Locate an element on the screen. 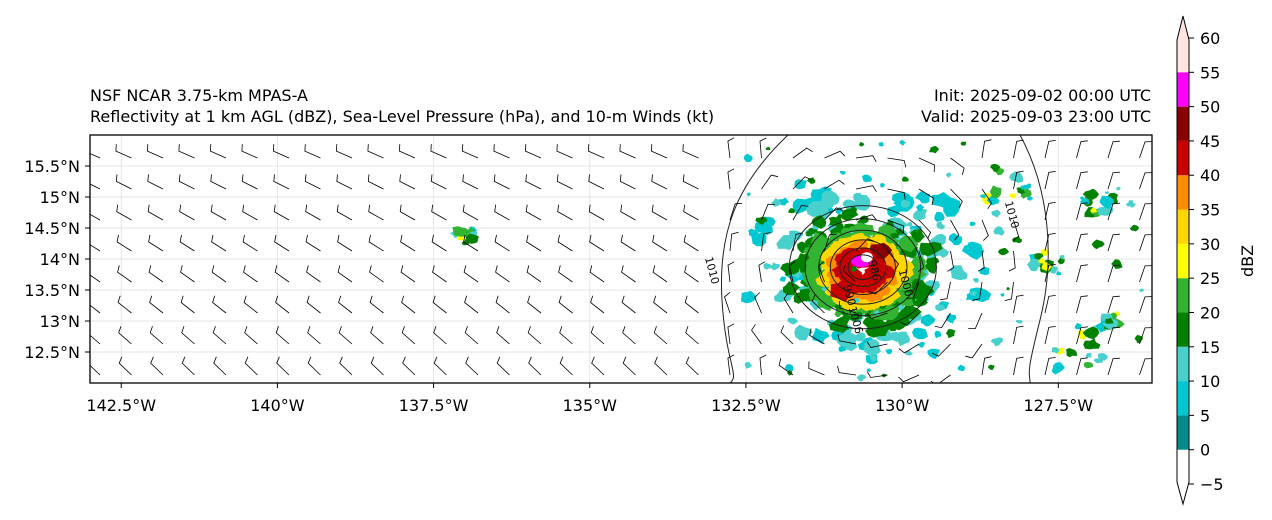  lon-tick-label: 130°W is located at coordinates (902, 405).